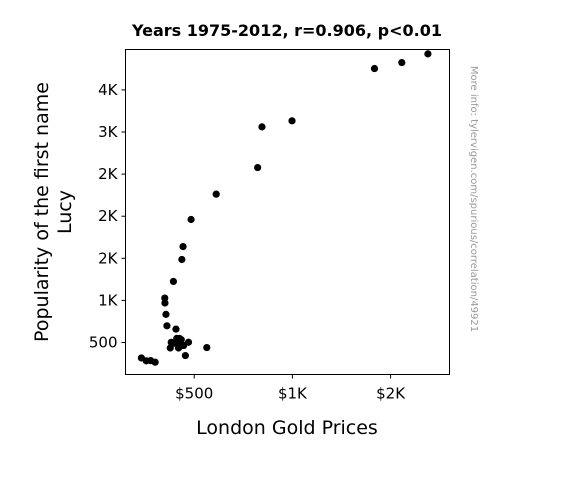  Describe the element at coordinates (391, 394) in the screenshot. I see `x-tick-label: $2K` at that location.